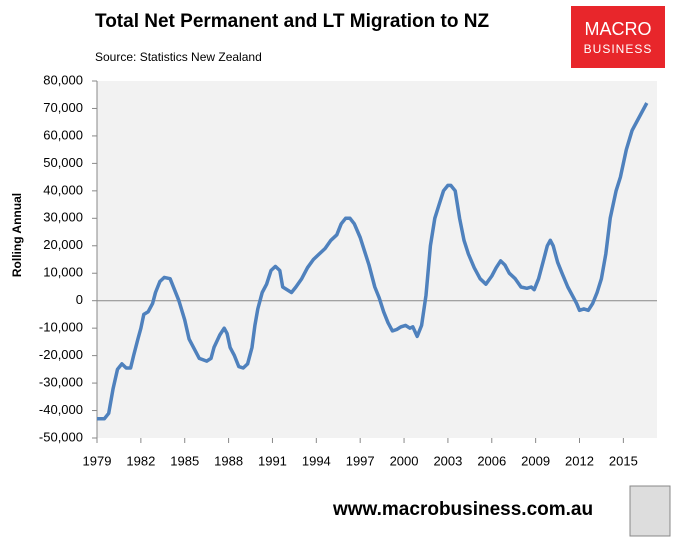 This screenshot has width=678, height=541. Describe the element at coordinates (17, 235) in the screenshot. I see `y-axis-label: Rolling Annual` at that location.